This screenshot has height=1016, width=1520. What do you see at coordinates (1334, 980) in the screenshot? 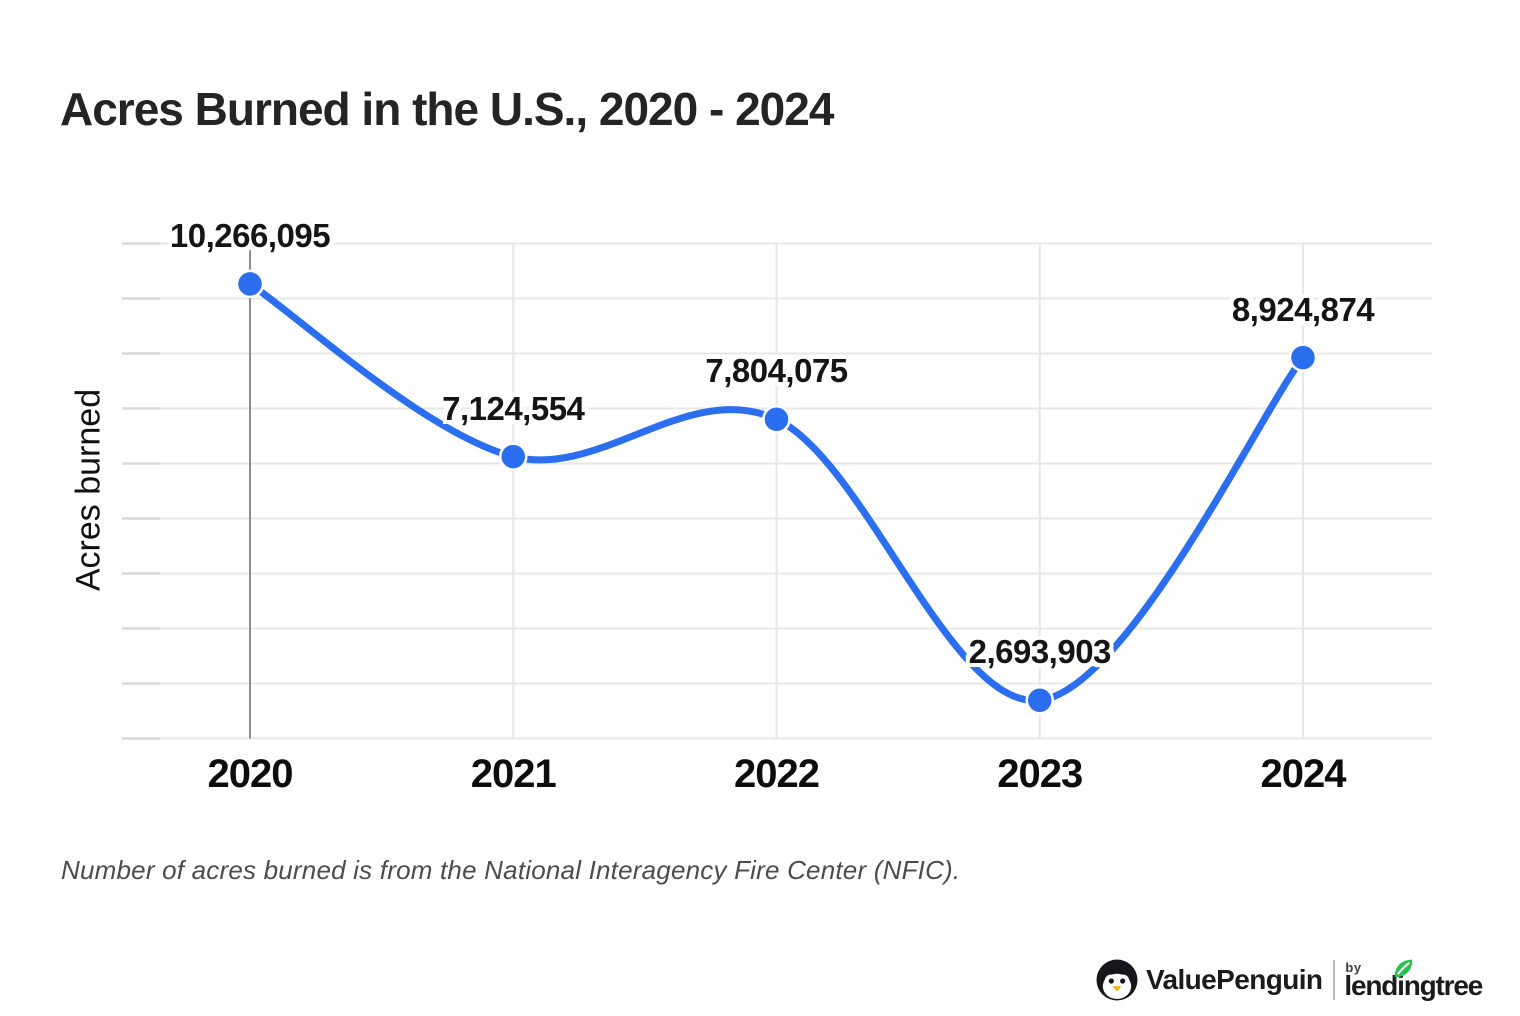
I see `logo-divider` at bounding box center [1334, 980].